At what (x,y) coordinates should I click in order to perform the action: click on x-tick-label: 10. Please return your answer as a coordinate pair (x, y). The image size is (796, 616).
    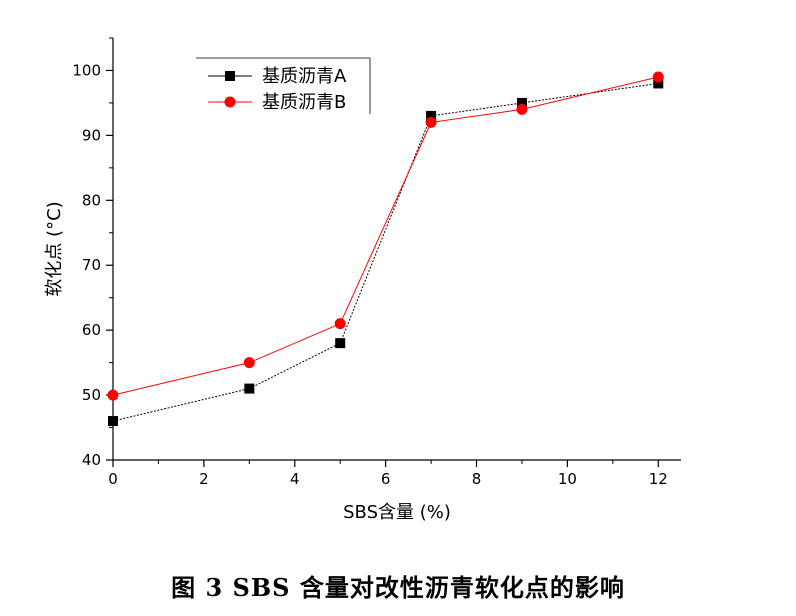
    Looking at the image, I should click on (567, 479).